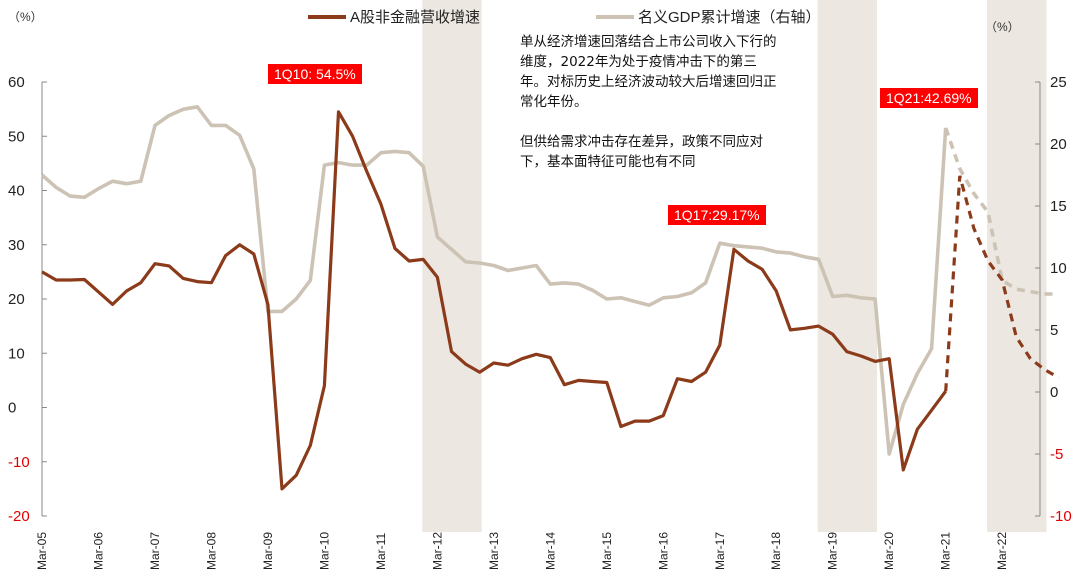  Describe the element at coordinates (494, 551) in the screenshot. I see `x-tick-label: Mar-13` at that location.